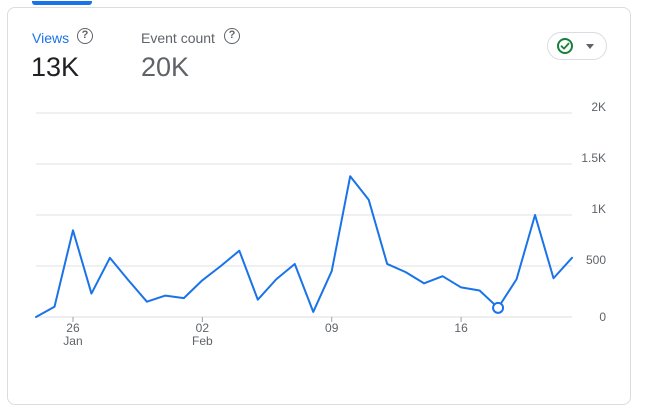 The height and width of the screenshot is (413, 648). Describe the element at coordinates (577, 46) in the screenshot. I see `status-dropdown` at that location.